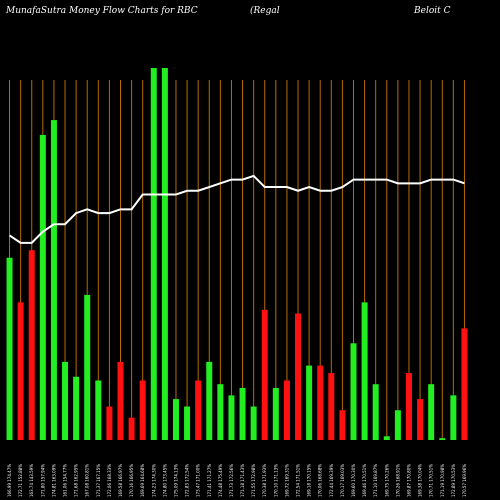 This screenshot has width=500, height=500. I want to click on x-axis-label: 169.69 164.68%, so click(142, 480).